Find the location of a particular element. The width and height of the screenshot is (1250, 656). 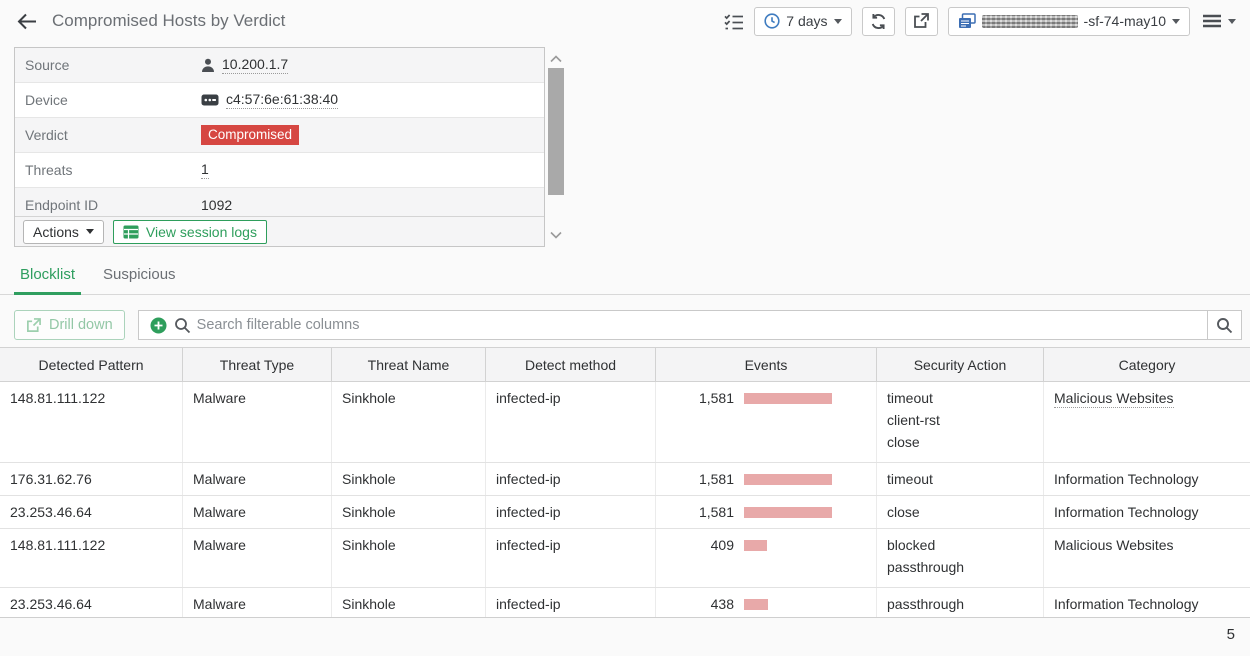

search-filter-box is located at coordinates (672, 325).